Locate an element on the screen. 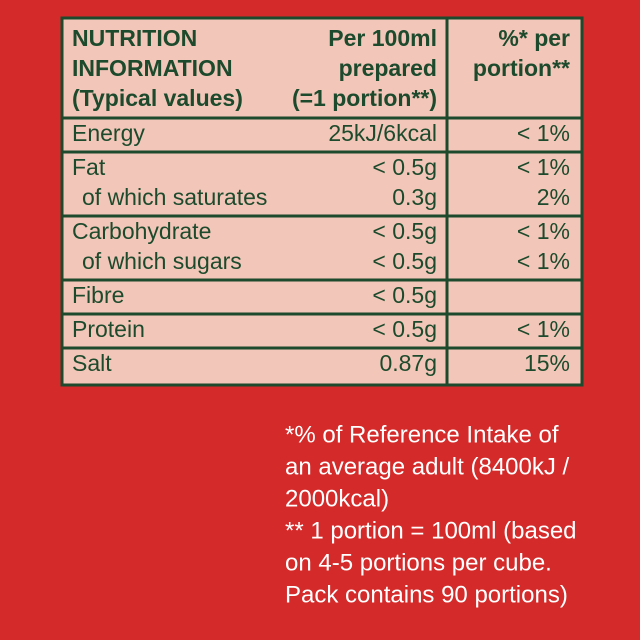  footnote-line: an average adult (8400kJ / is located at coordinates (427, 466).